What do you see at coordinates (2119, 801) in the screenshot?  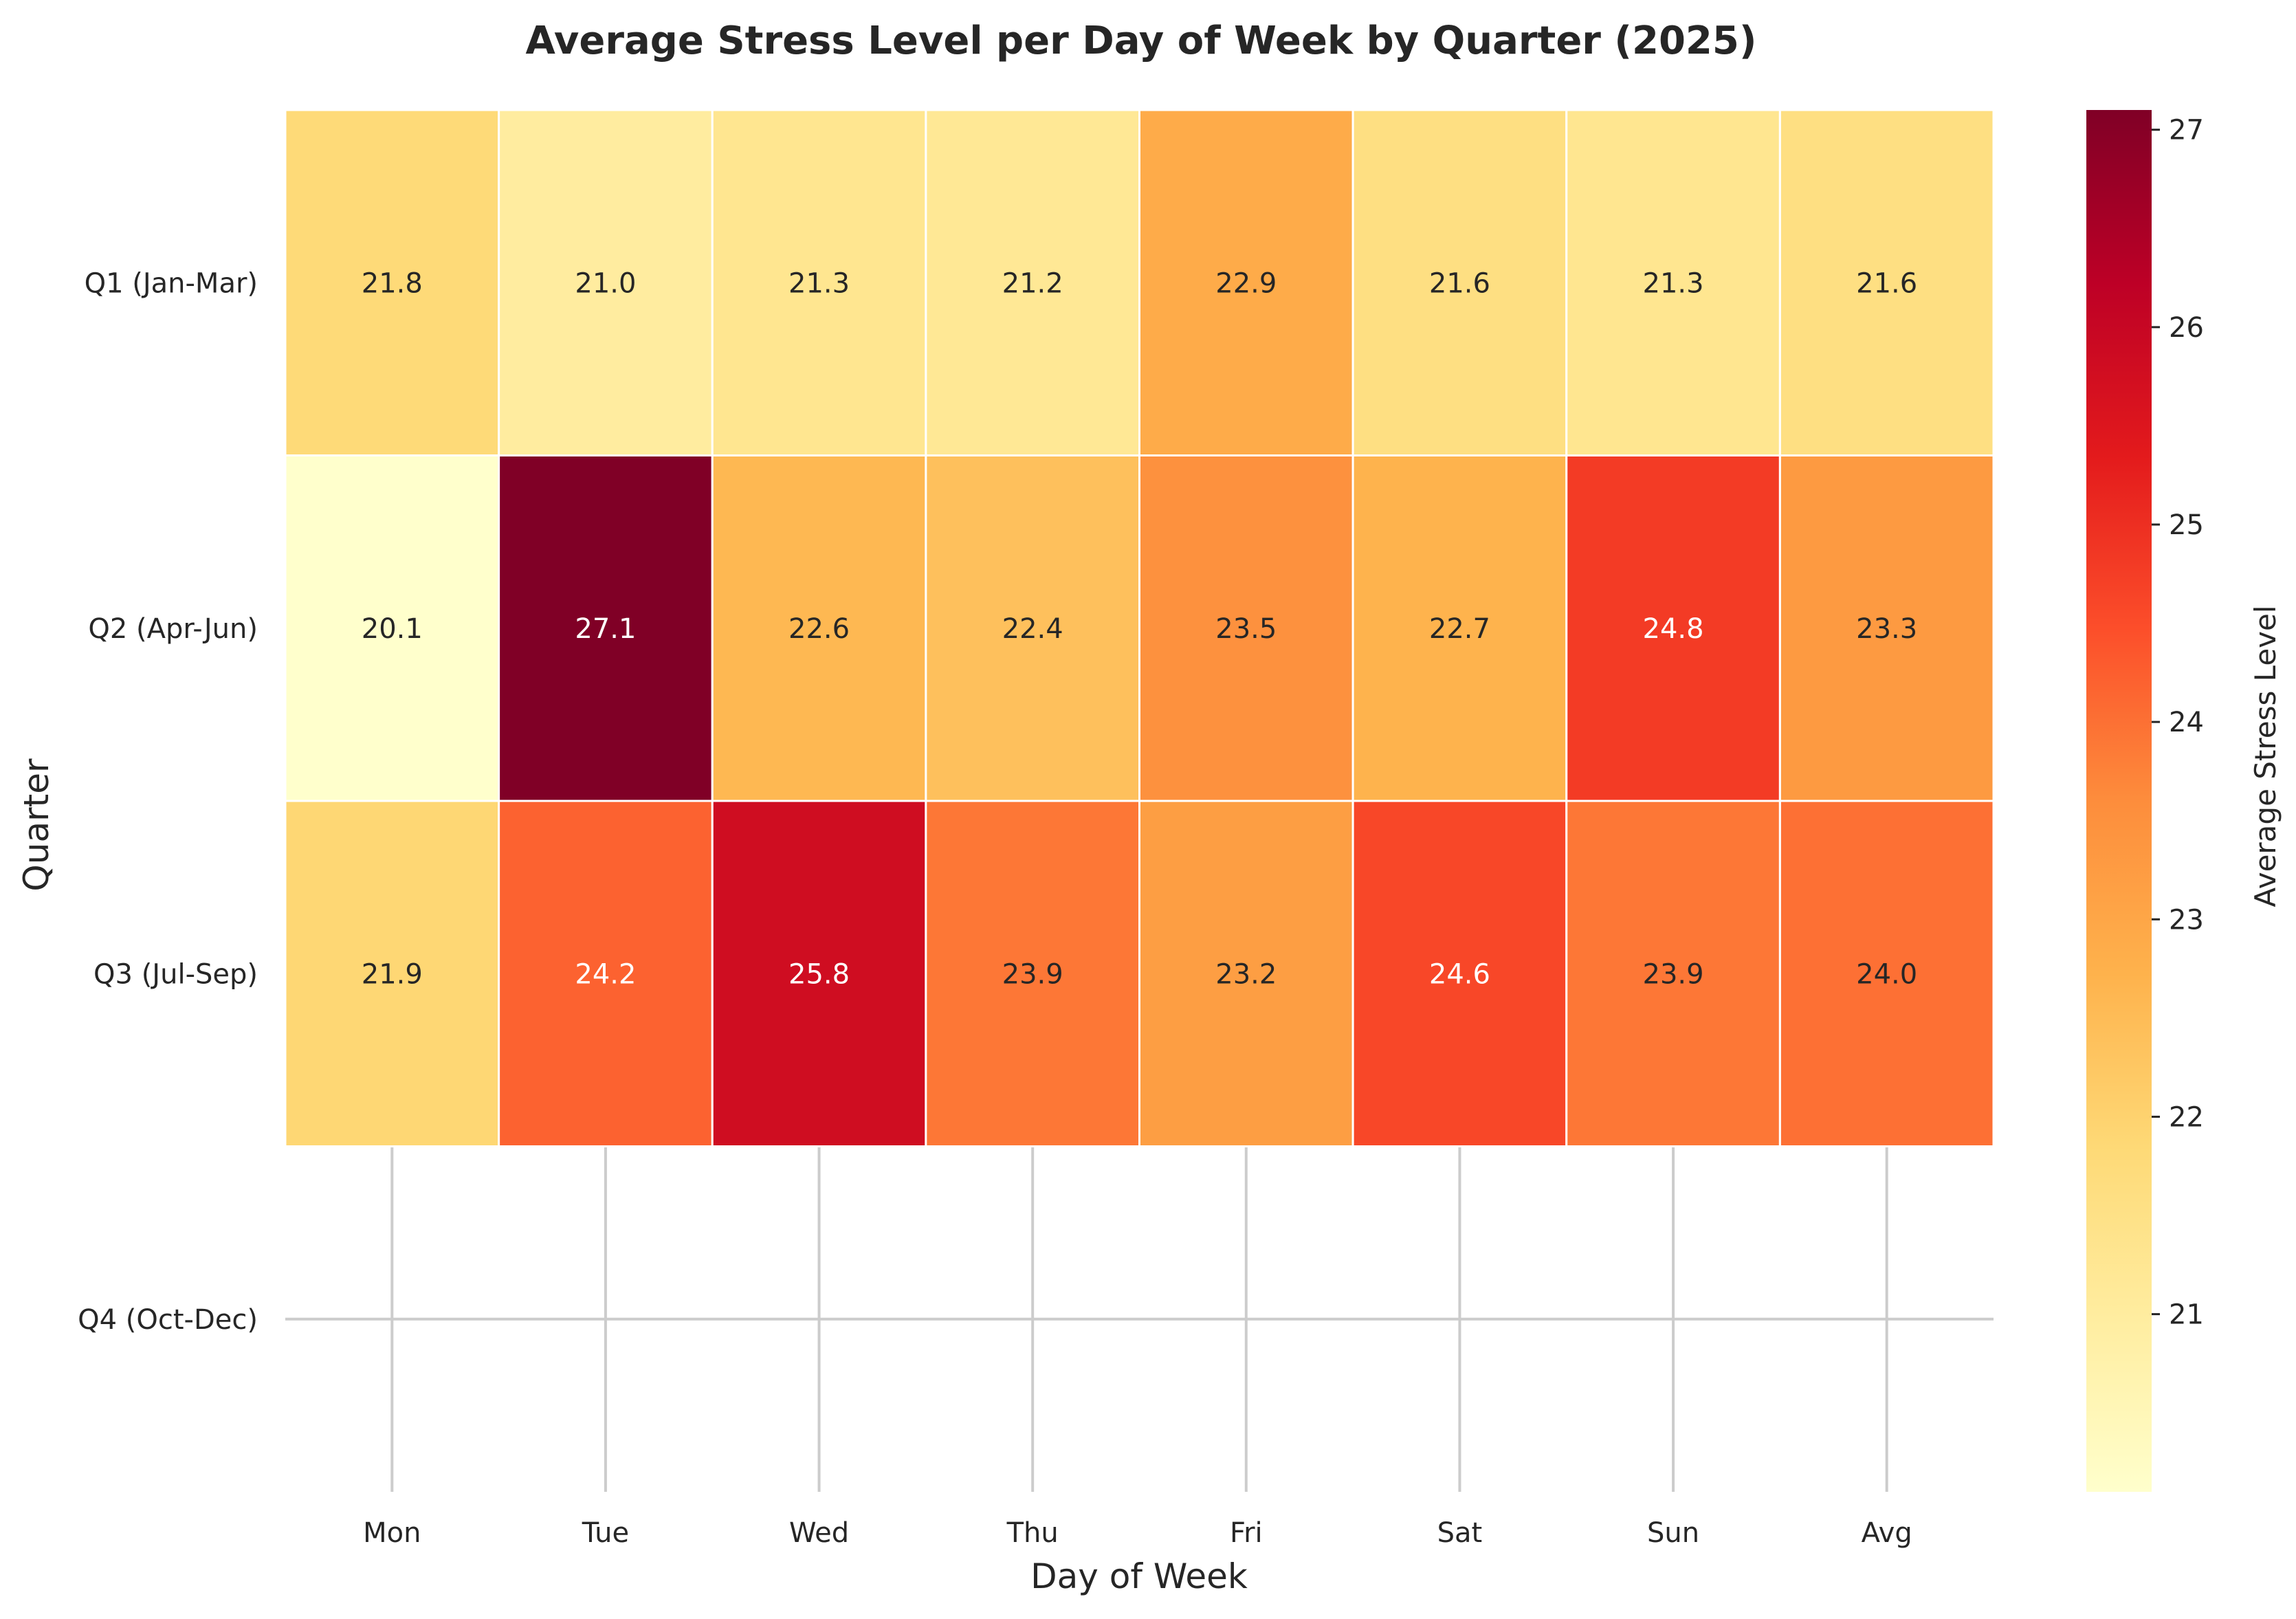 I see `colorbar-gradient` at bounding box center [2119, 801].